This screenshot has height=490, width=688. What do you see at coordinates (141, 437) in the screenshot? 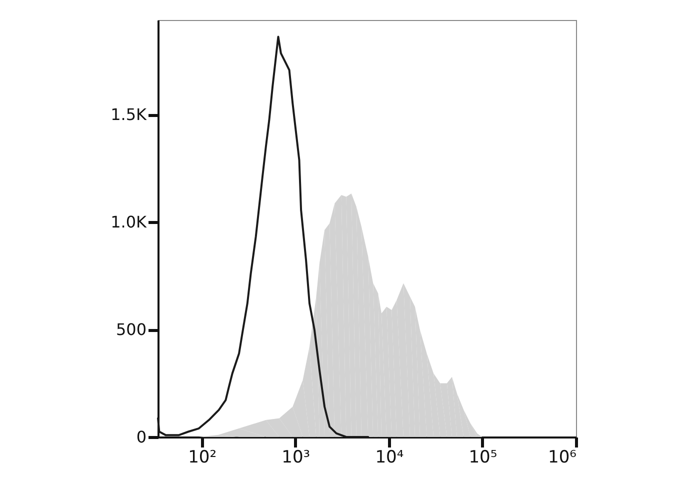
I see `y-tick-label: 0` at bounding box center [141, 437].